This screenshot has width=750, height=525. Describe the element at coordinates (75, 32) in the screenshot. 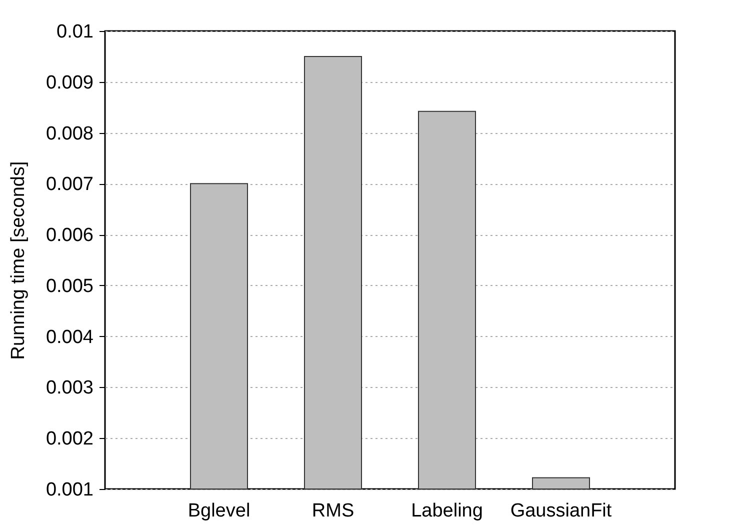

I see `y-tick-label: 0.01` at that location.